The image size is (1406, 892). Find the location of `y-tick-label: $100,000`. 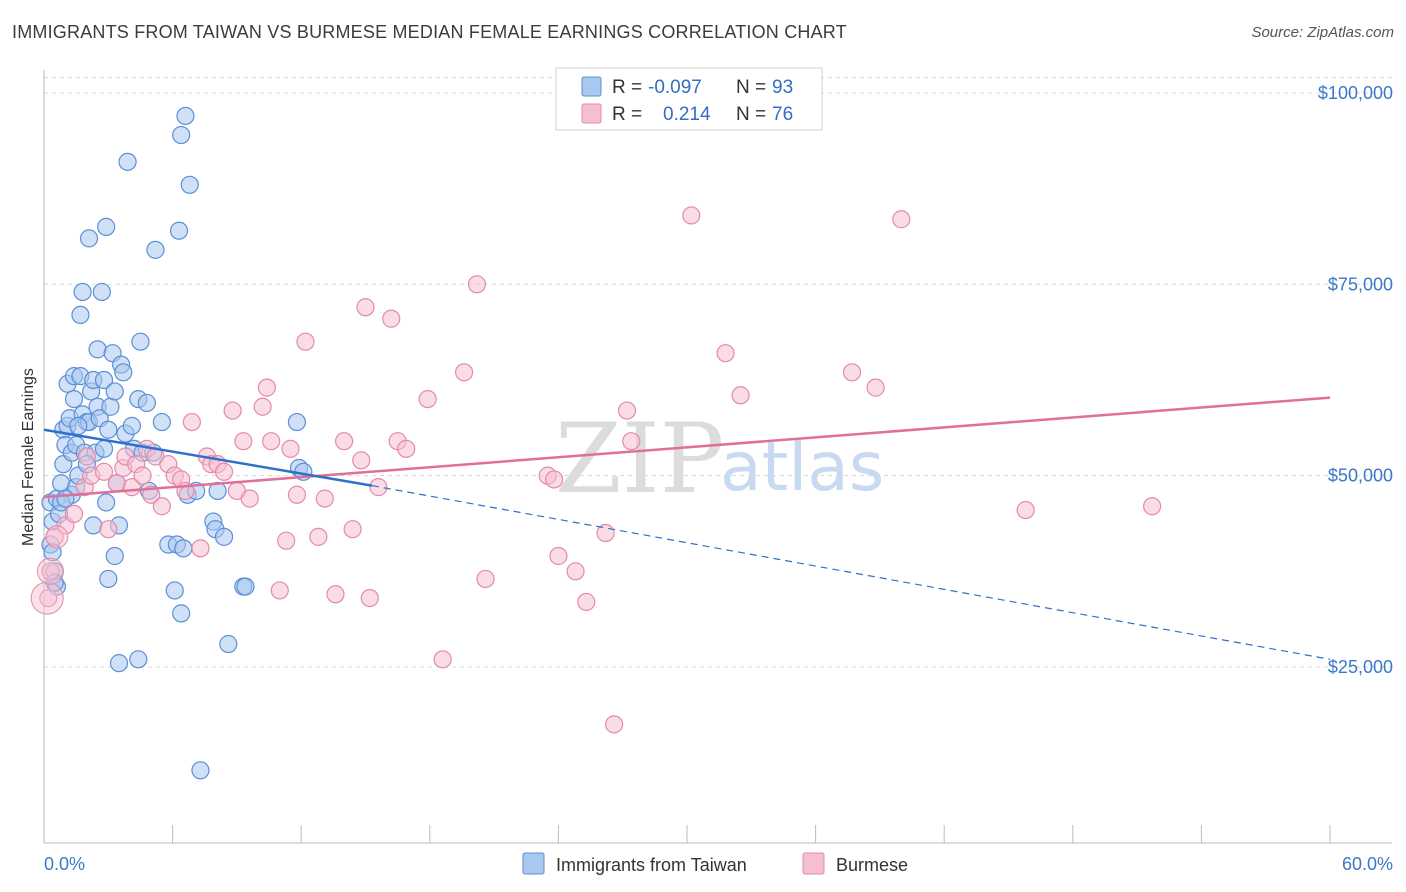

y-tick-label: $100,000 is located at coordinates (1355, 93).